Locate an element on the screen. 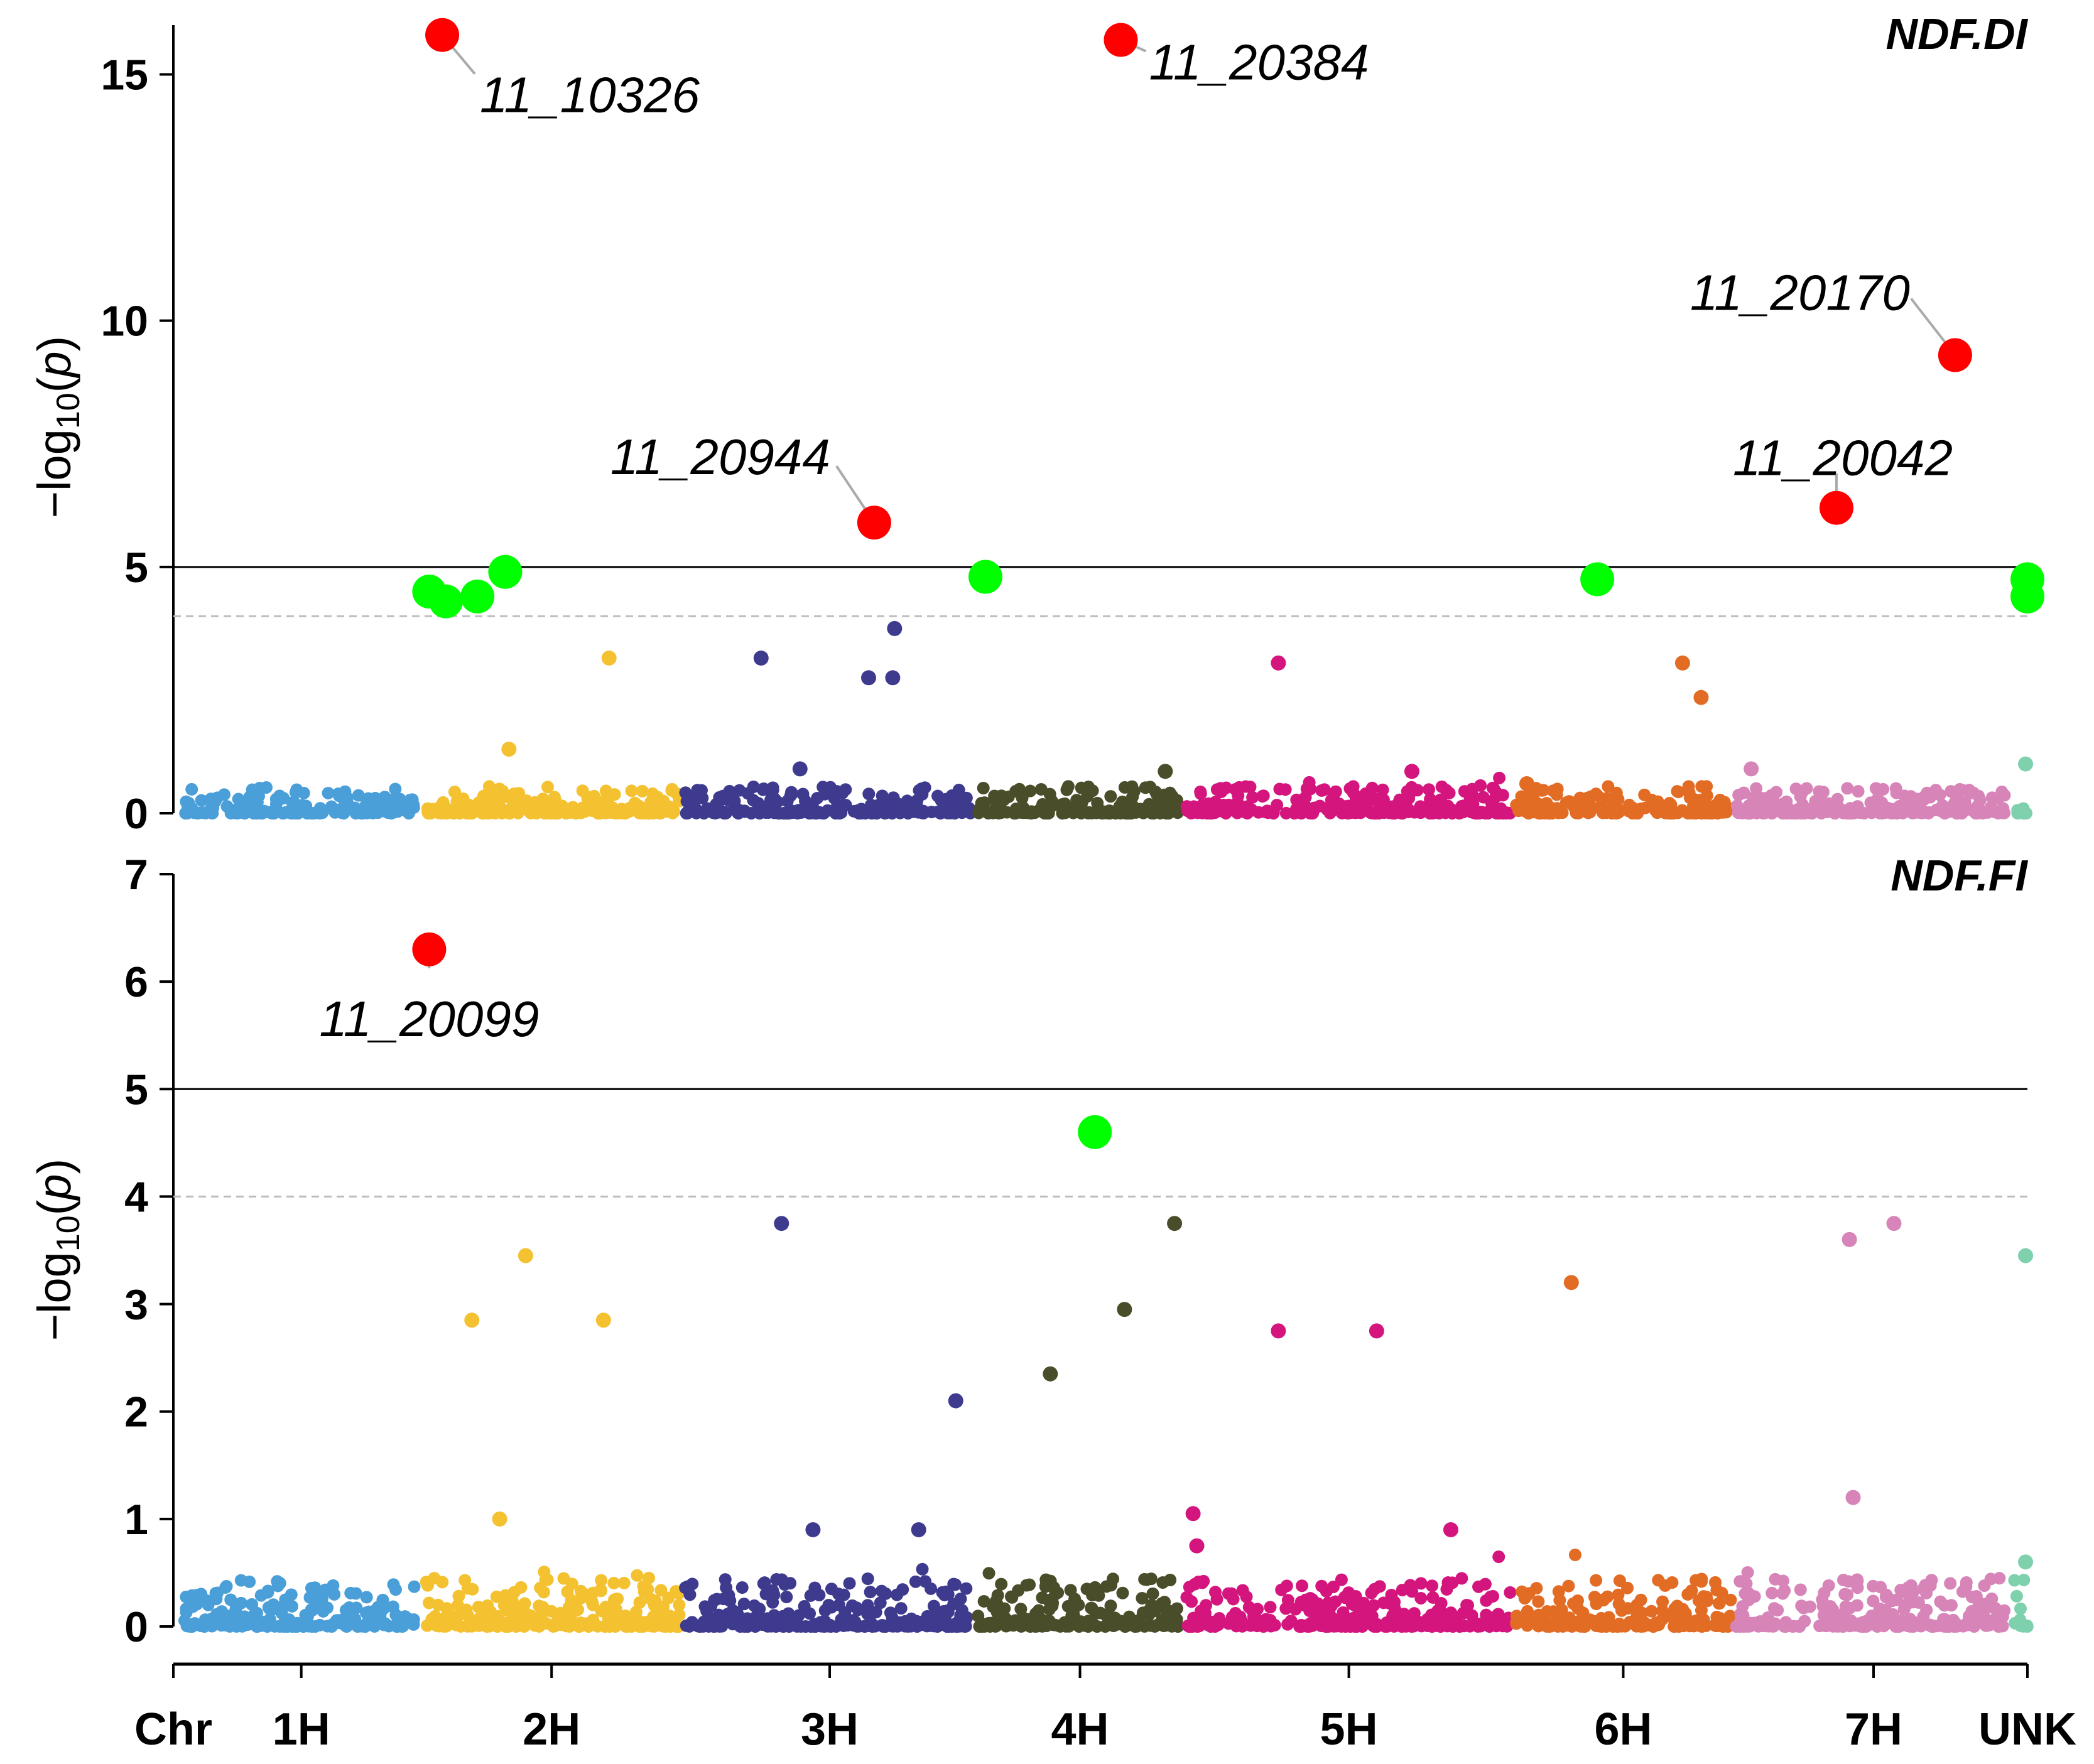 This screenshot has width=2094, height=1764. x-tick-label: UNK is located at coordinates (2027, 1730).